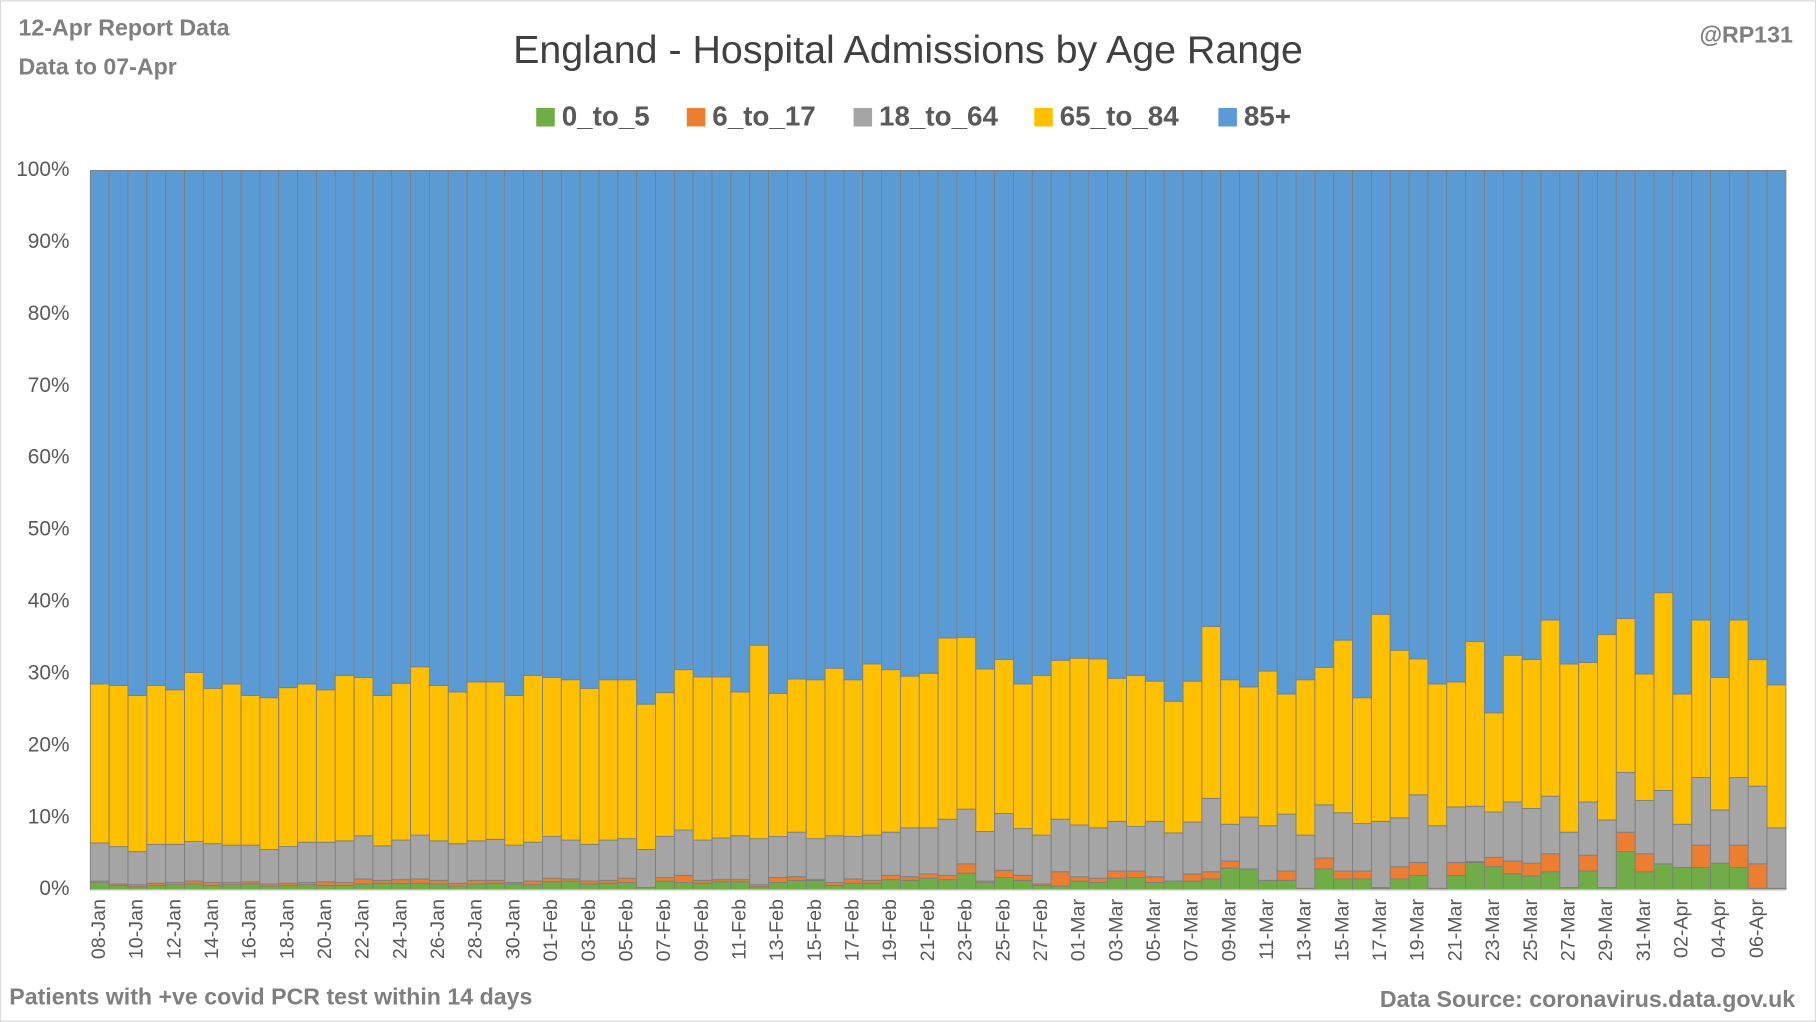 The width and height of the screenshot is (1816, 1022). I want to click on data-note: Data to 07-Apr, so click(98, 67).